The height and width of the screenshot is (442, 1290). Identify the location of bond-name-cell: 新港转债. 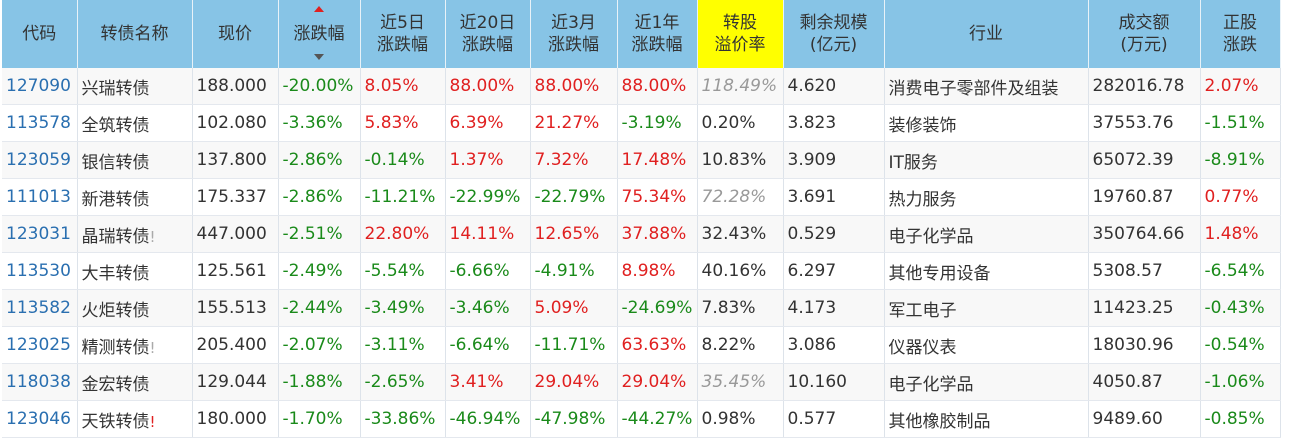
(135, 197).